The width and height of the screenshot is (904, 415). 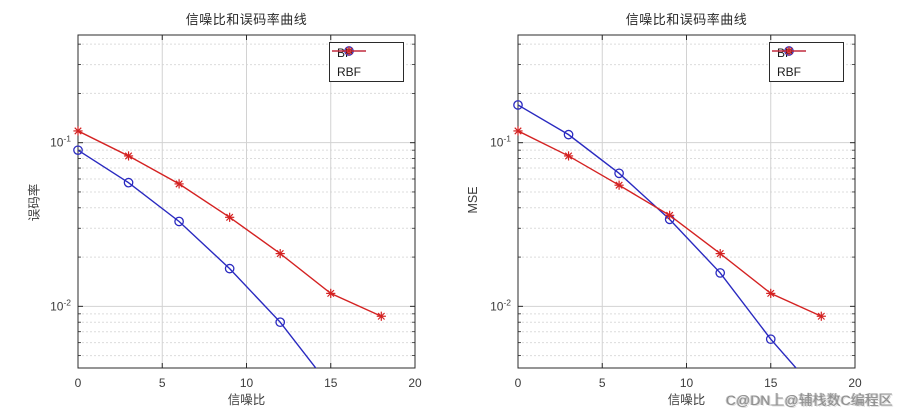 I want to click on watermark: C@DN上@辅栈数C编程区, so click(x=809, y=400).